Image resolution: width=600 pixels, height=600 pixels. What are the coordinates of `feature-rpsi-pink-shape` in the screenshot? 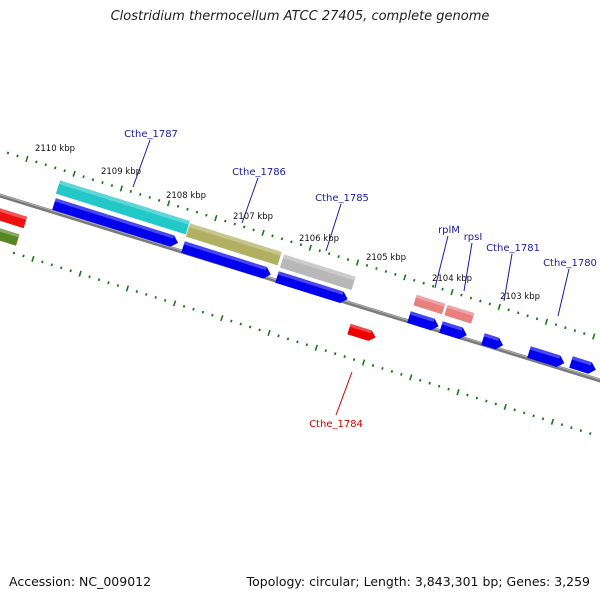 It's located at (459, 314).